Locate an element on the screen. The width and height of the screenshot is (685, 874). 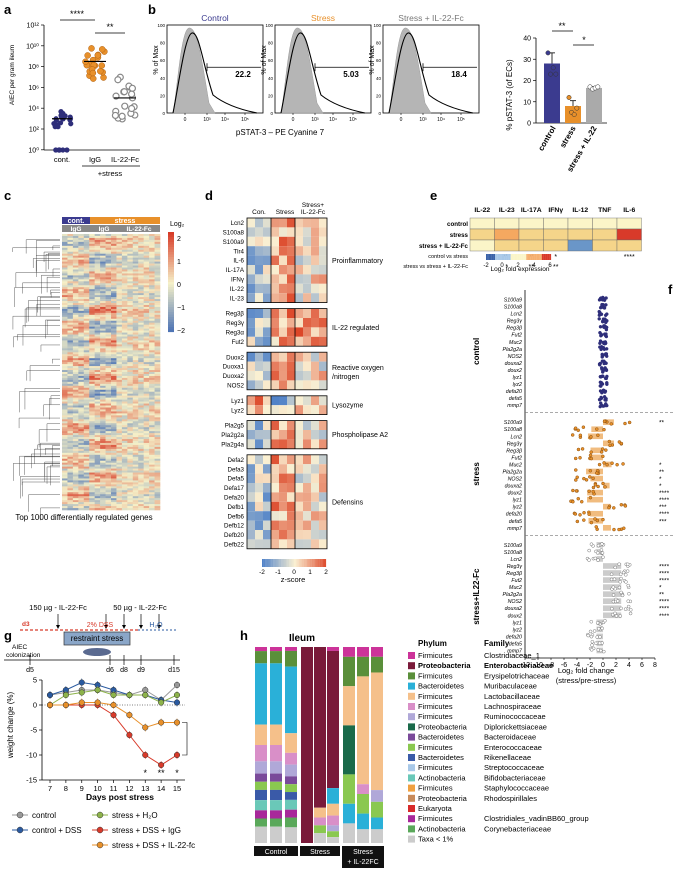
panel-a-group-igg: IgG is located at coordinates (95, 159).